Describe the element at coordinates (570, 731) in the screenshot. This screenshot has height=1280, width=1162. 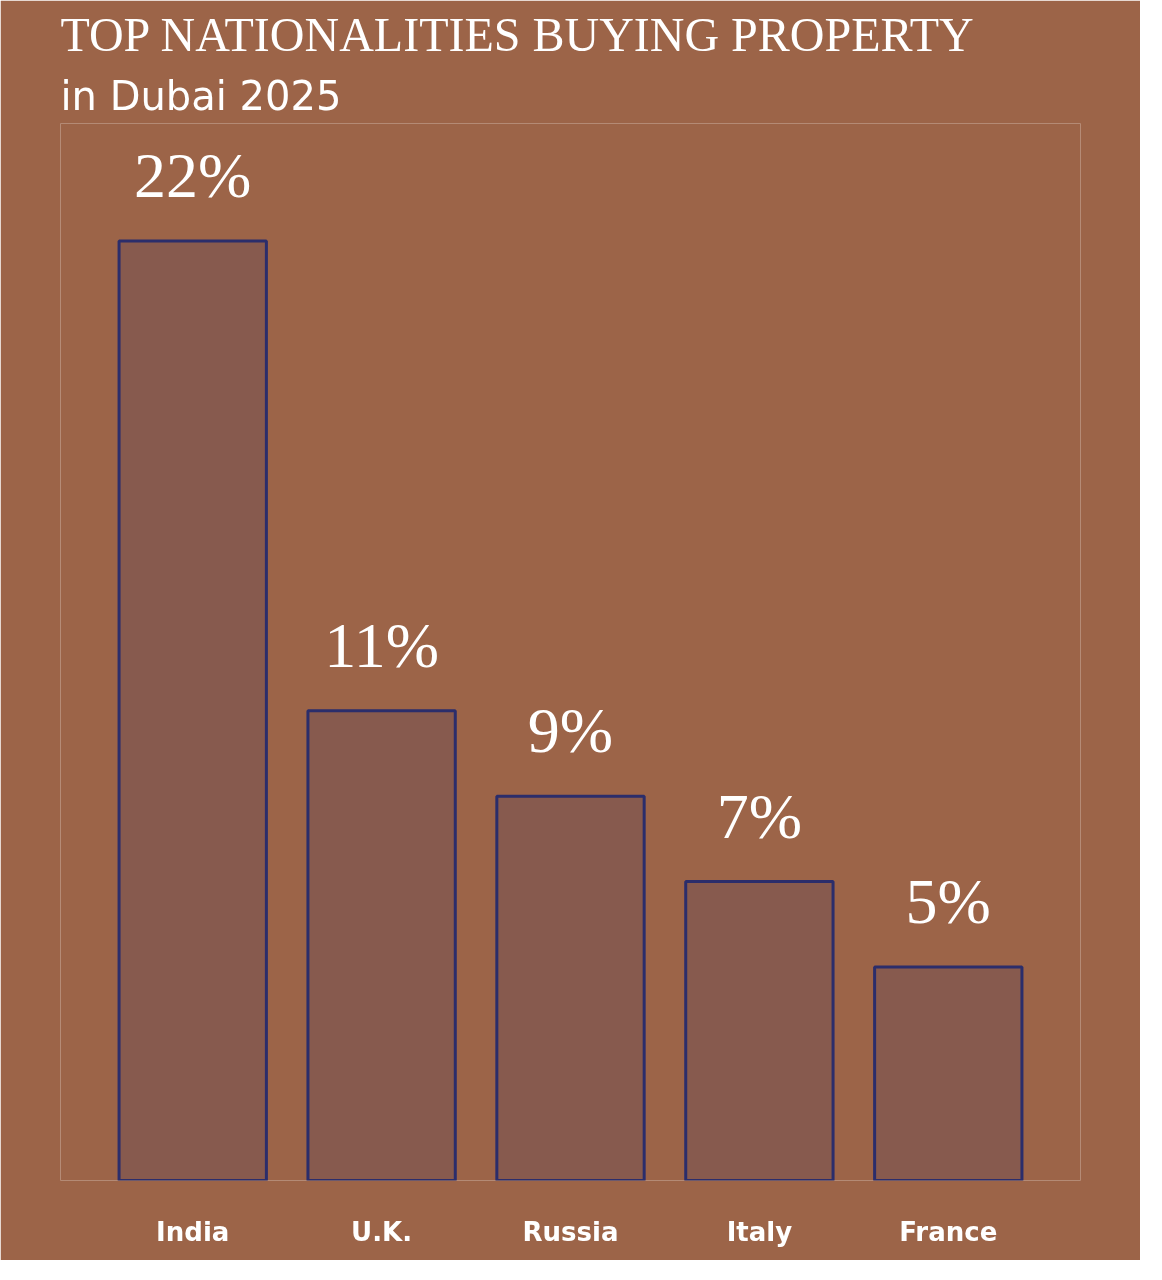
I see `data-label: 9%` at that location.